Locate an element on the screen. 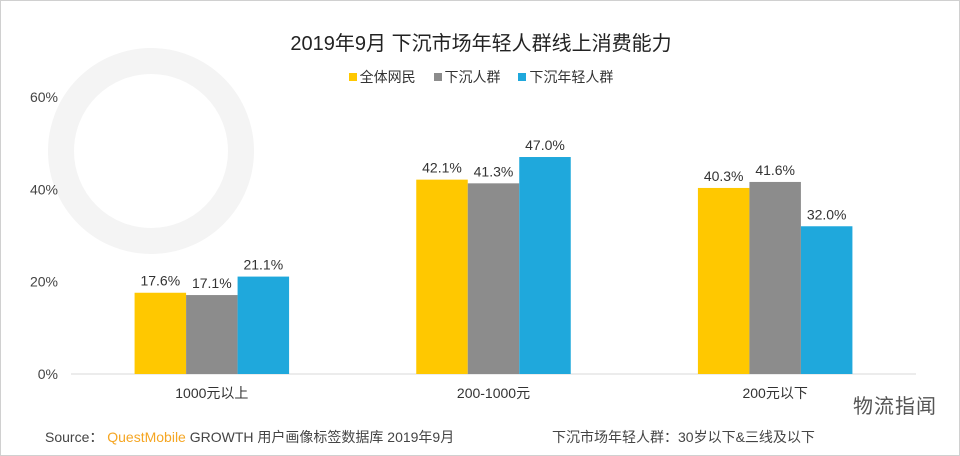  brand-watermark: 物流指闻 is located at coordinates (895, 407).